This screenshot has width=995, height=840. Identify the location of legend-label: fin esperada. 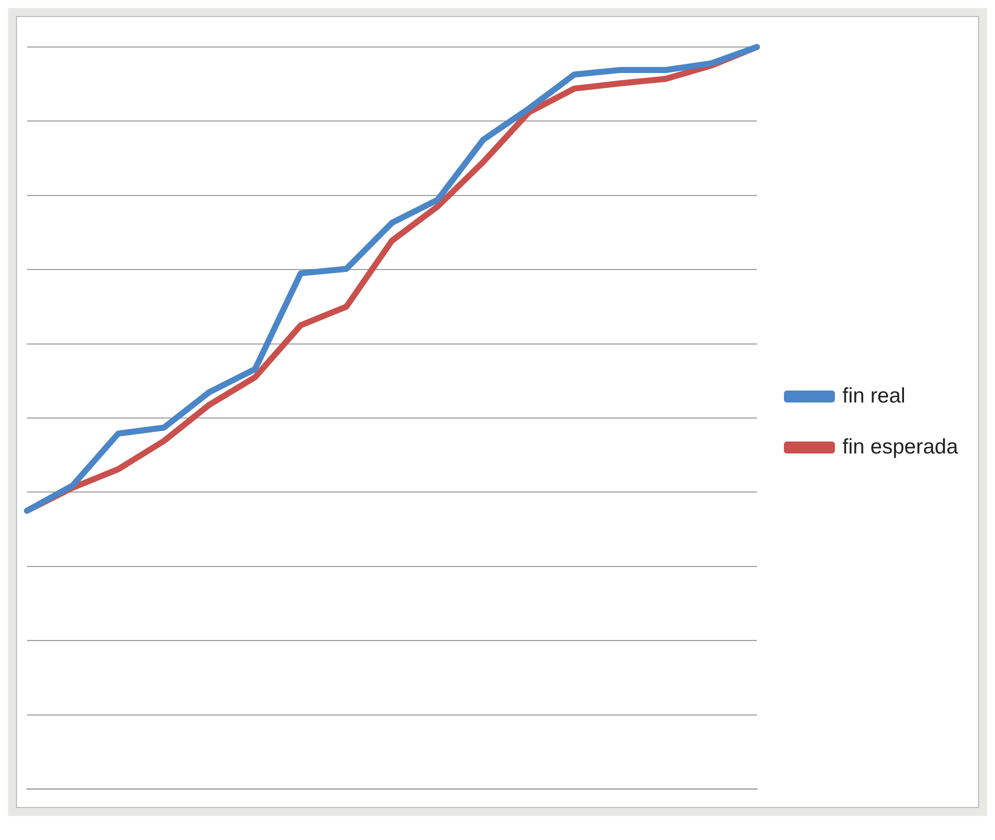
(900, 446).